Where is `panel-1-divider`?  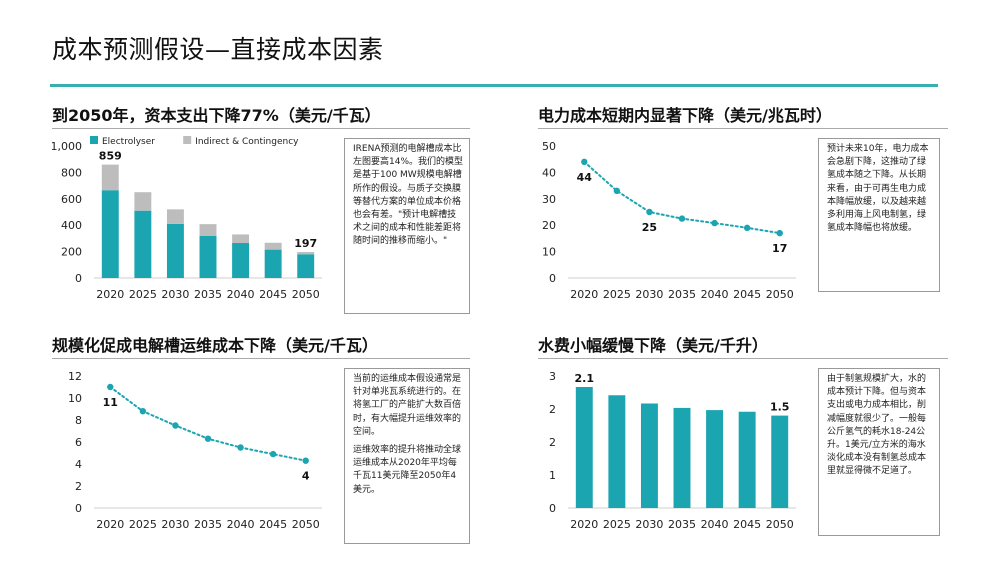 panel-1-divider is located at coordinates (261, 128).